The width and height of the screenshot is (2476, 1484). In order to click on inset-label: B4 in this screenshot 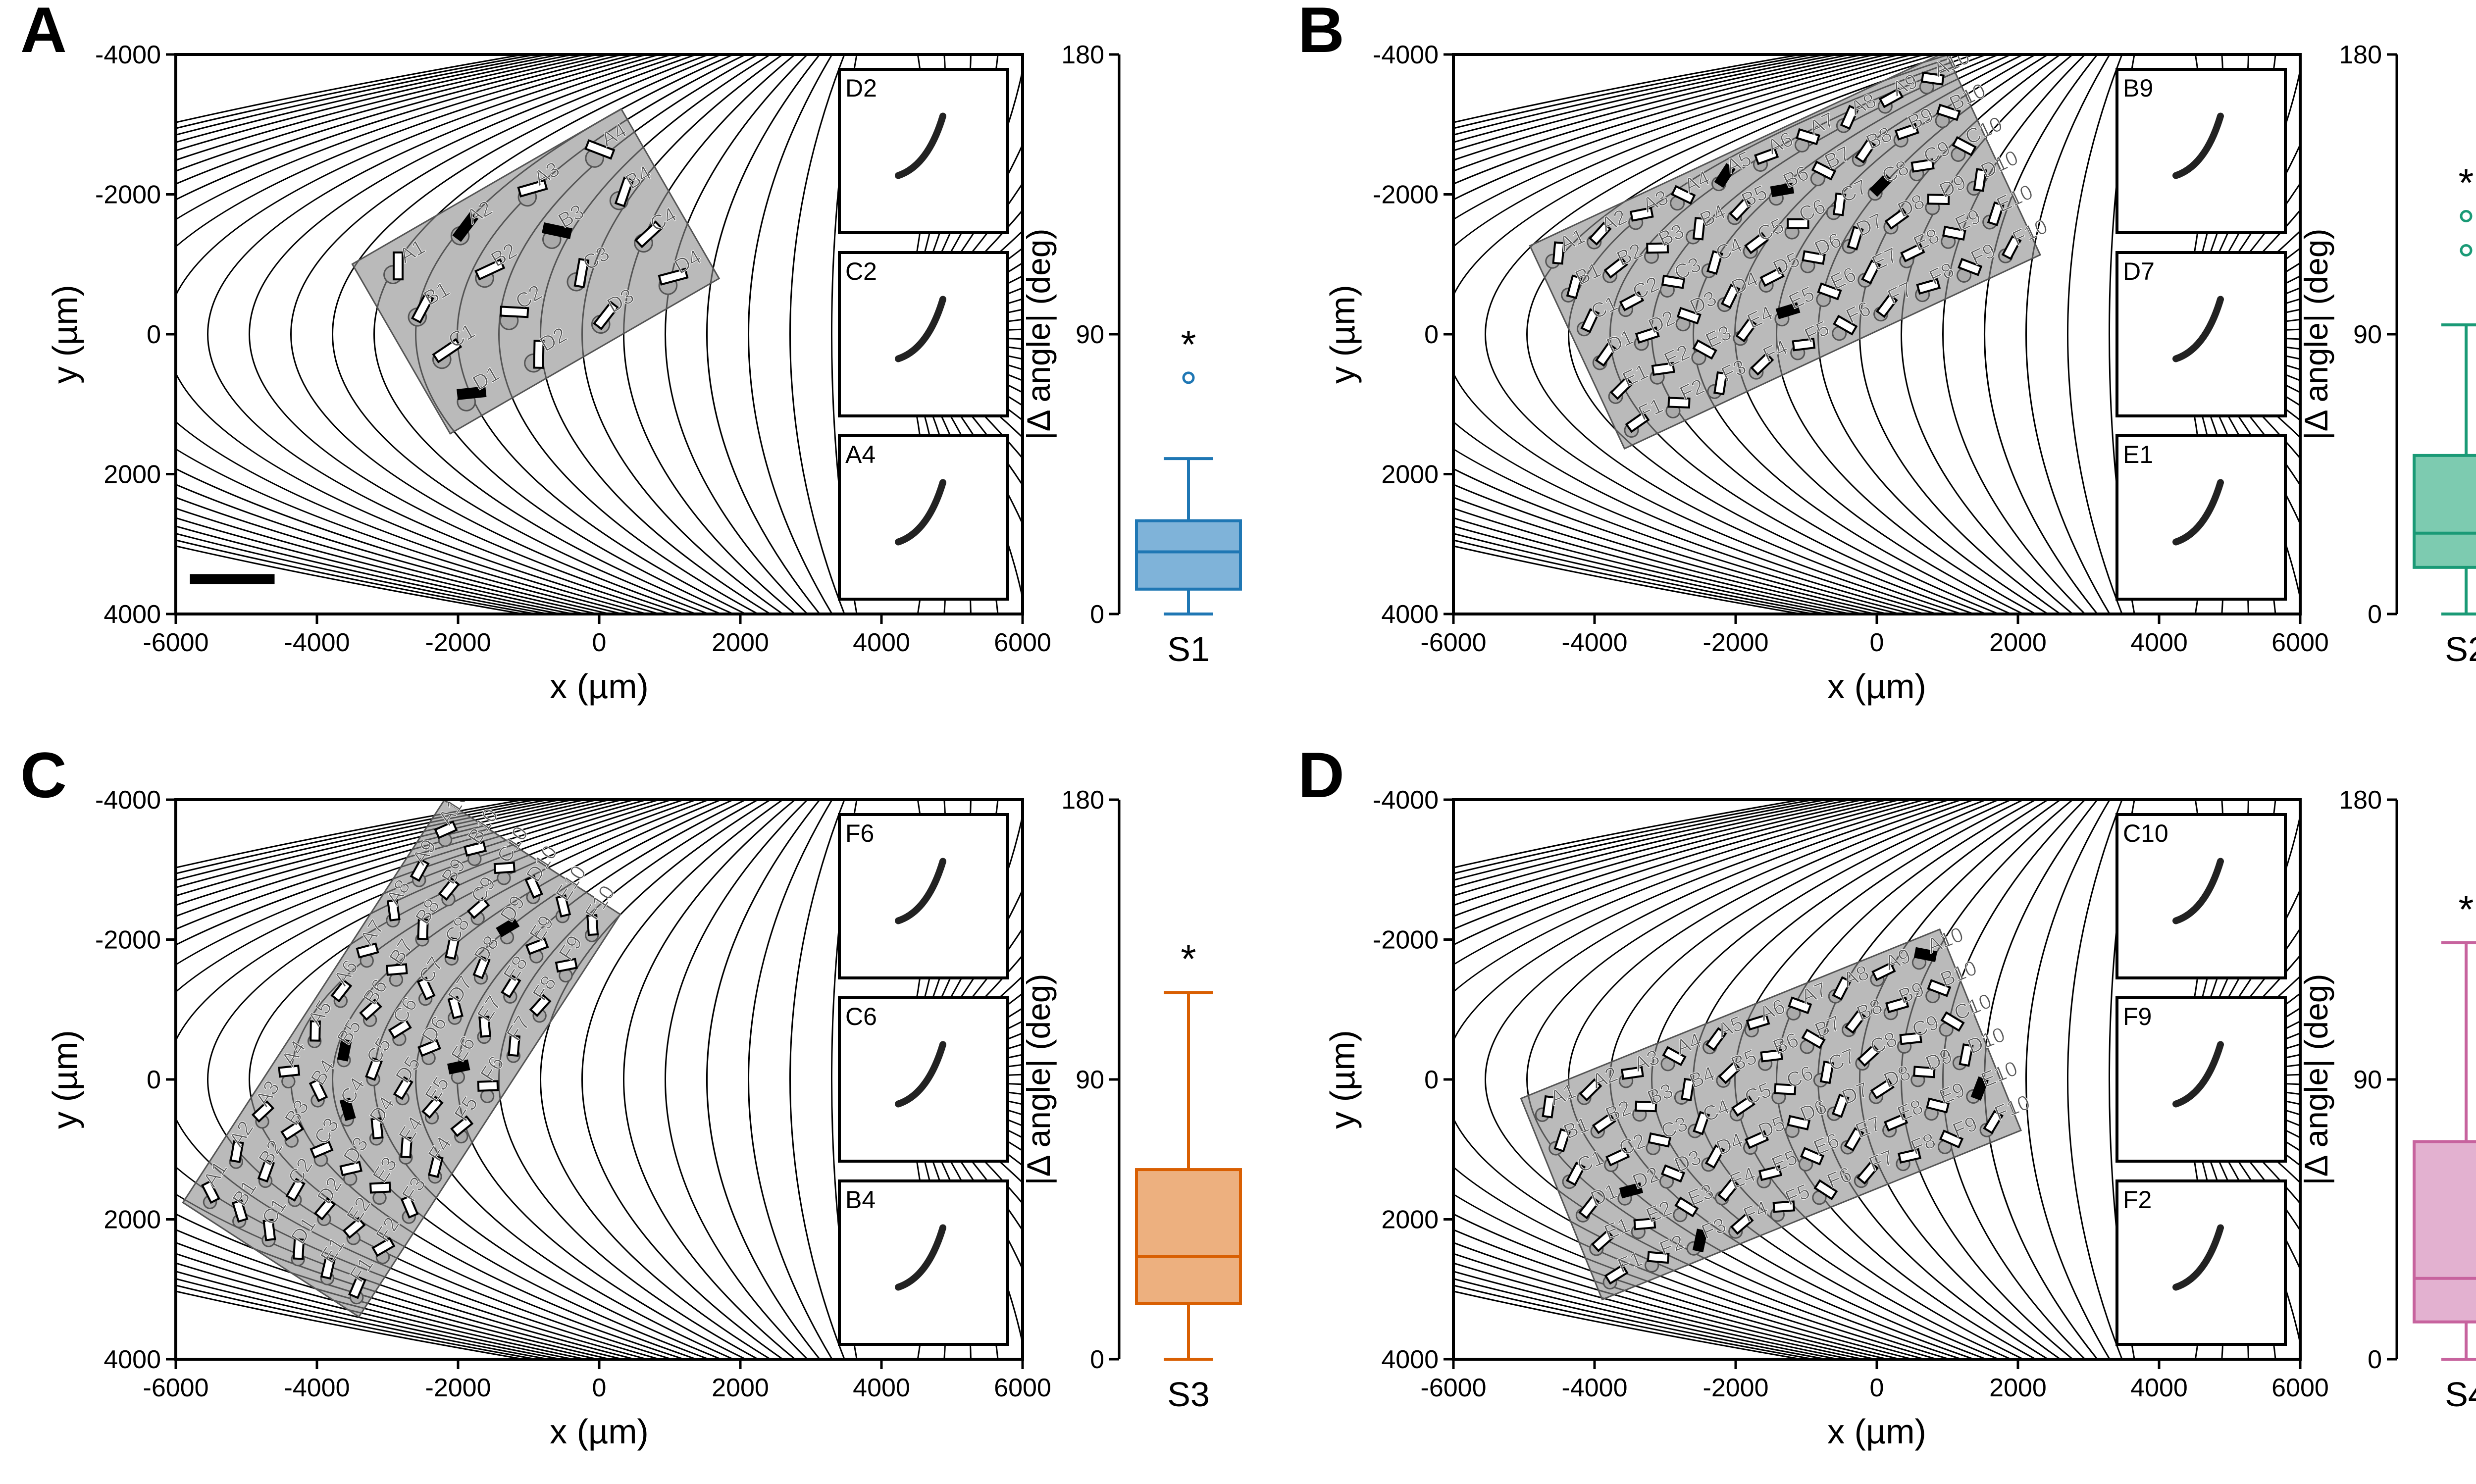, I will do `click(860, 1200)`.